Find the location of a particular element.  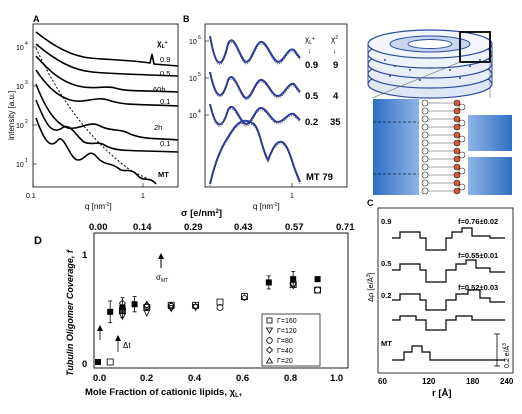

open-square-icon is located at coordinates (269, 320).